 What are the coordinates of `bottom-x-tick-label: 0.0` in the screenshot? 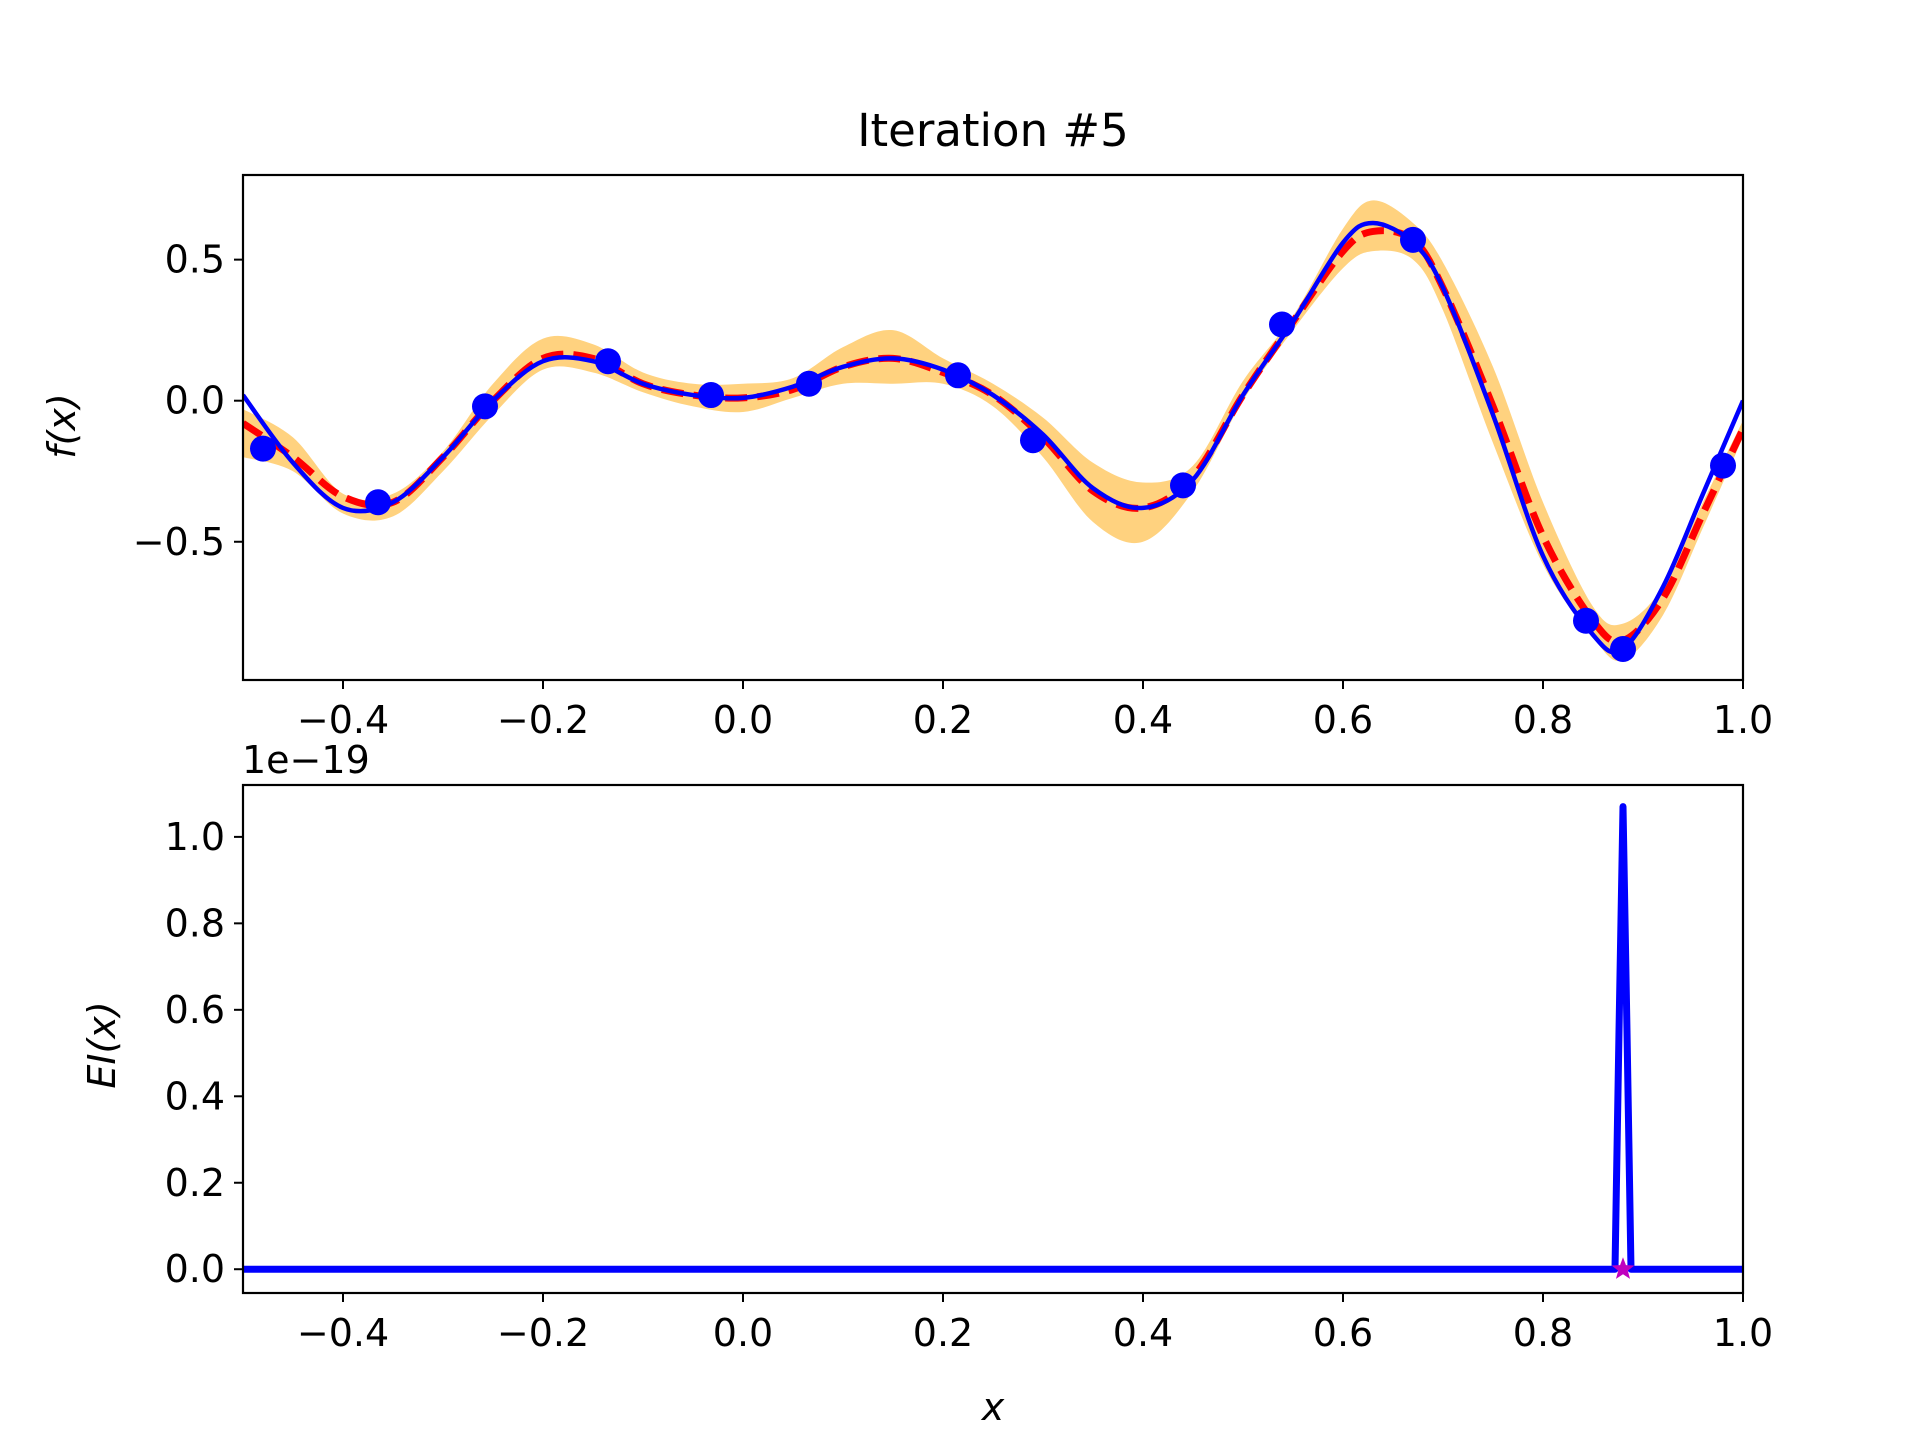 It's located at (743, 1333).